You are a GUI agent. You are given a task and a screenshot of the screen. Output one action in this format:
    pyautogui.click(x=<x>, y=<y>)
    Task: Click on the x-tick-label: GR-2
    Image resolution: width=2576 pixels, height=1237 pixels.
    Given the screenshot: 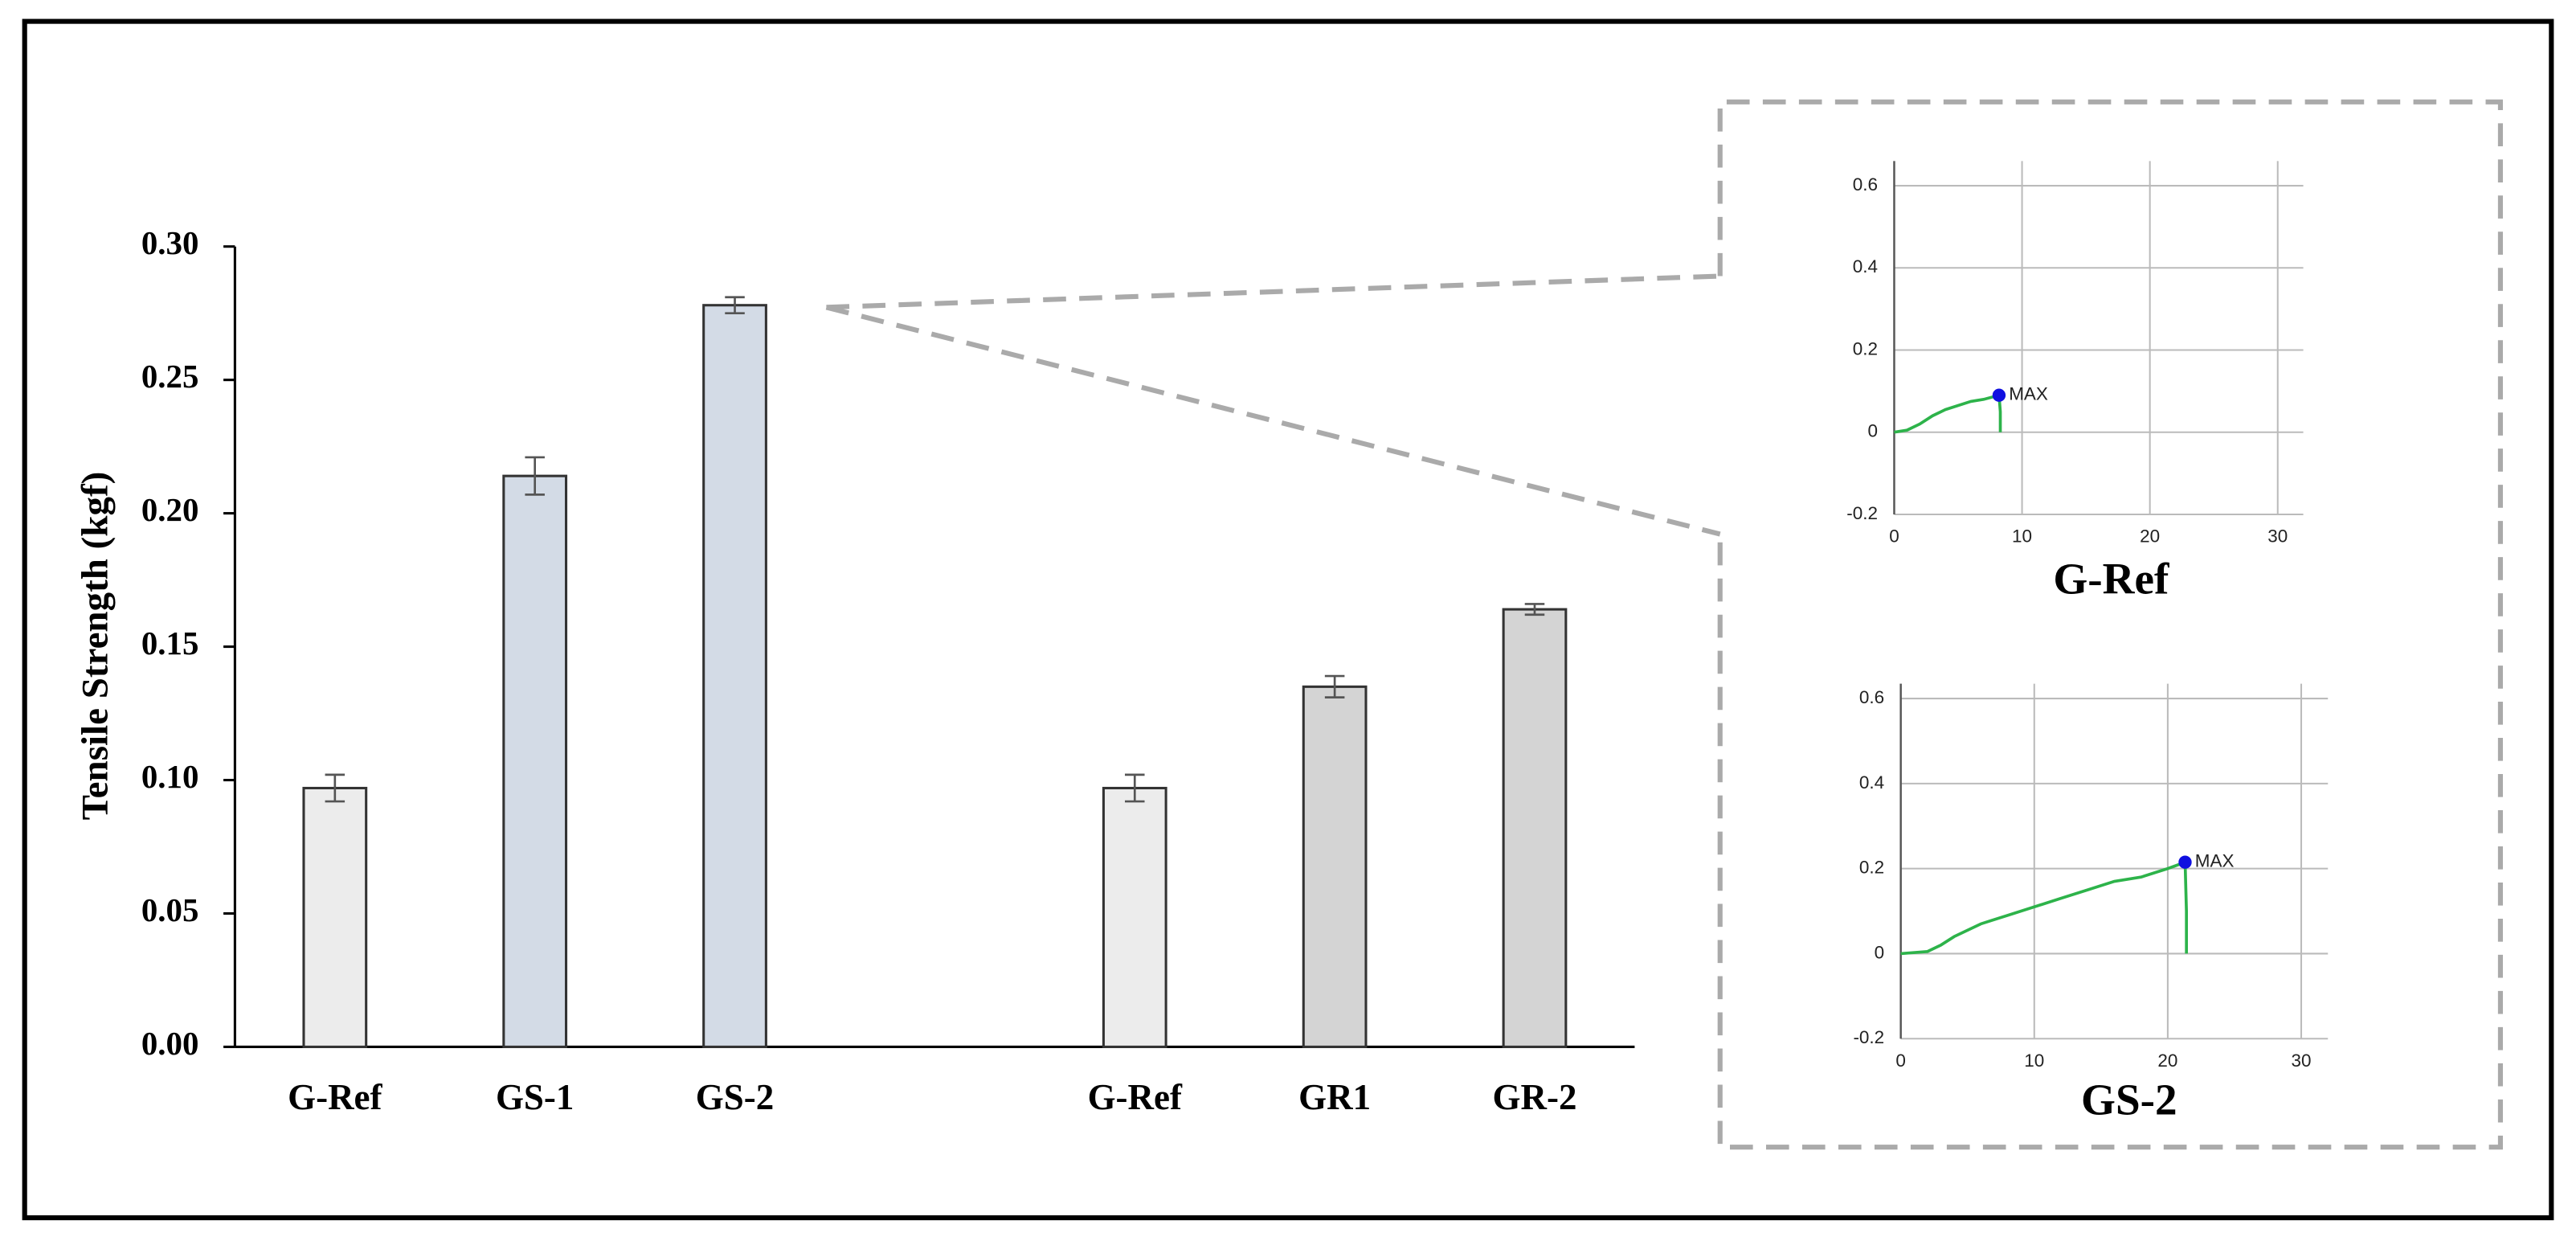 What is the action you would take?
    pyautogui.click(x=1535, y=1097)
    